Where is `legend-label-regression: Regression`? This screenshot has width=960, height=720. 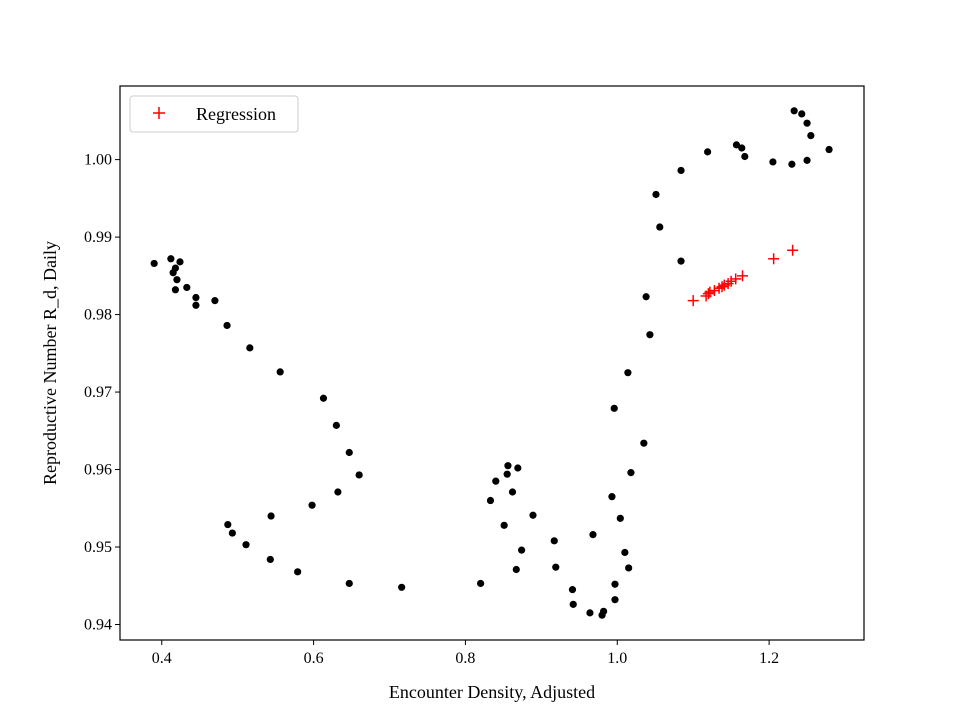
legend-label-regression: Regression is located at coordinates (236, 114).